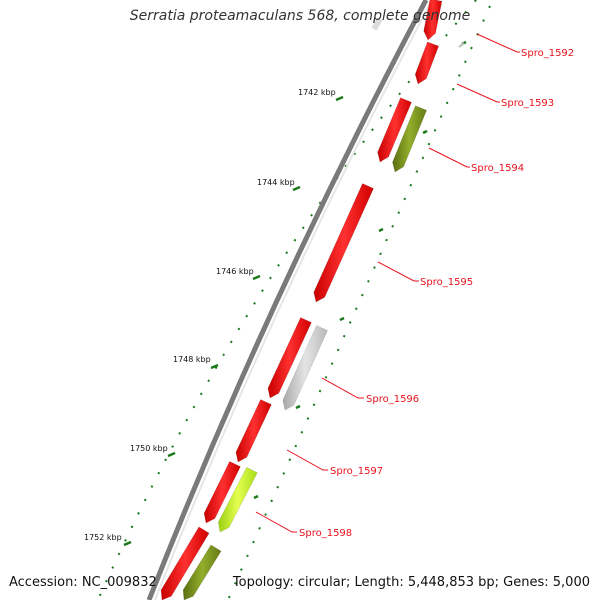 Image resolution: width=600 pixels, height=600 pixels. What do you see at coordinates (497, 168) in the screenshot?
I see `gene-label-1594: Spro_1594` at bounding box center [497, 168].